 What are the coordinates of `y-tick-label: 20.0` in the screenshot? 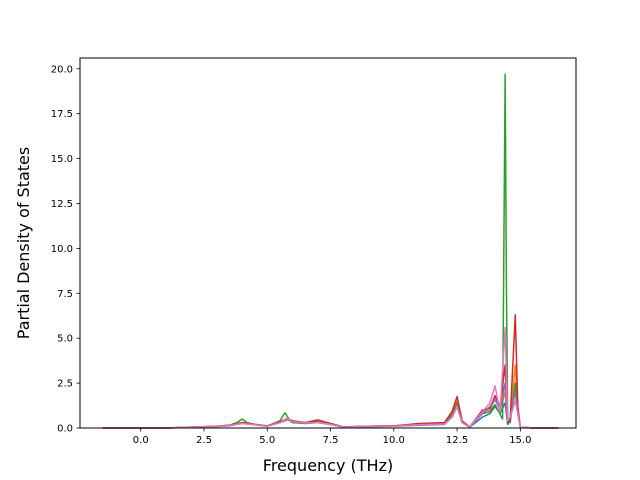 It's located at (62, 69).